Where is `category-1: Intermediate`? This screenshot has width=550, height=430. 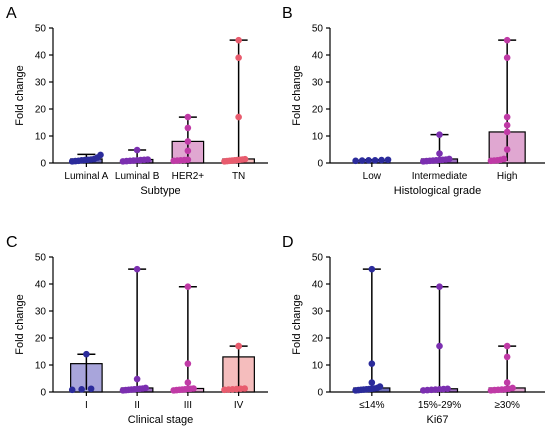 category-1: Intermediate is located at coordinates (440, 156).